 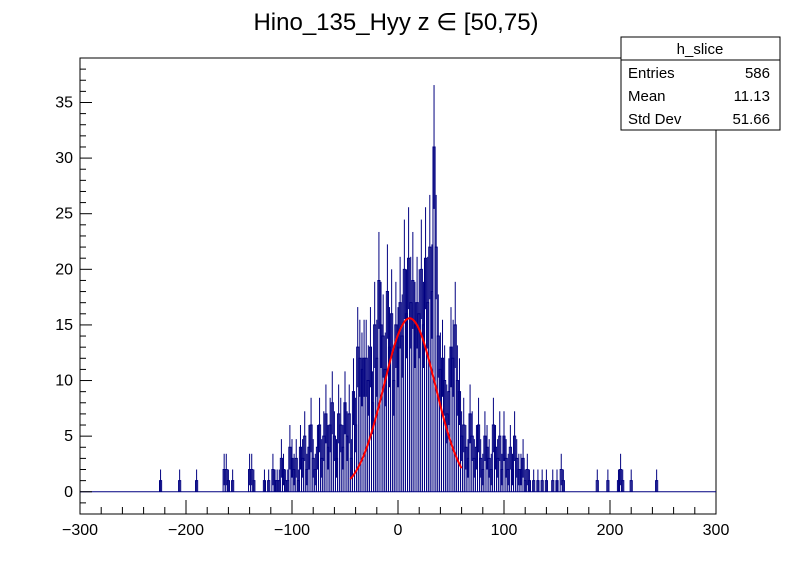 I want to click on y-tick-label: 35, so click(x=64, y=102).